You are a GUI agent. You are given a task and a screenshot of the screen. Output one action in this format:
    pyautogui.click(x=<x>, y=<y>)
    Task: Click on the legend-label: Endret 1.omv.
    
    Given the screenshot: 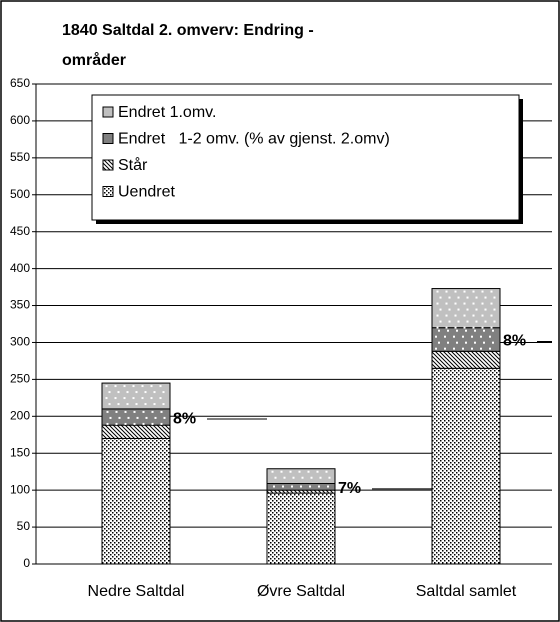 What is the action you would take?
    pyautogui.click(x=167, y=112)
    